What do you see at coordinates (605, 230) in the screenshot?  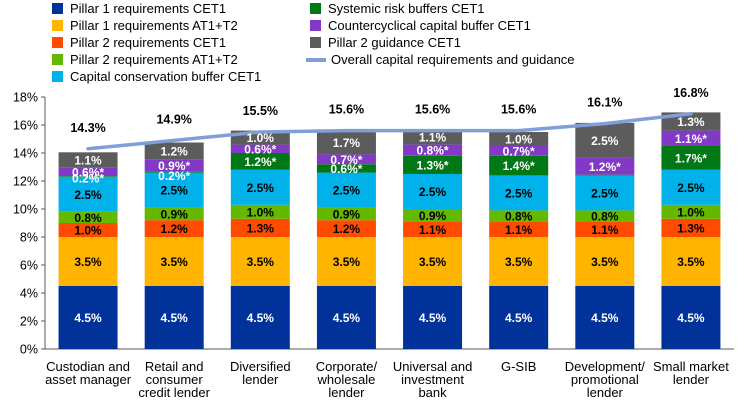 I see `bar-value-label: 1.1%` at bounding box center [605, 230].